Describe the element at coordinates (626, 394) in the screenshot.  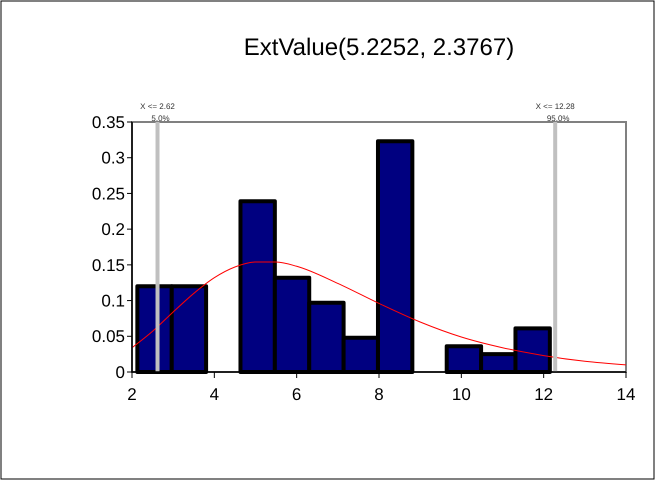
I see `x-tick-label: 14` at that location.